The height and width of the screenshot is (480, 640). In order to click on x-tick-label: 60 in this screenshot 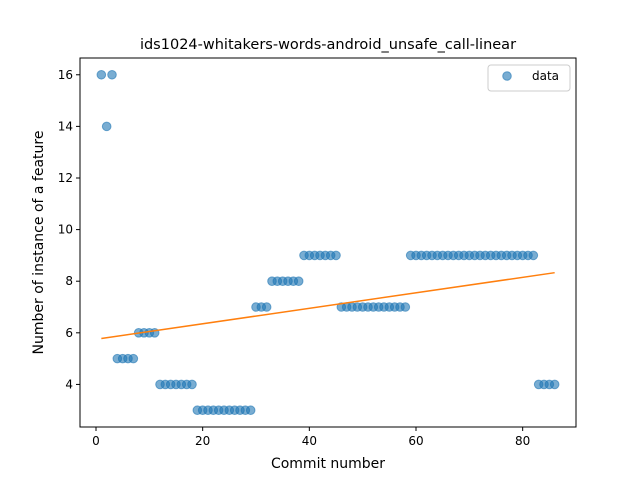, I will do `click(415, 441)`.